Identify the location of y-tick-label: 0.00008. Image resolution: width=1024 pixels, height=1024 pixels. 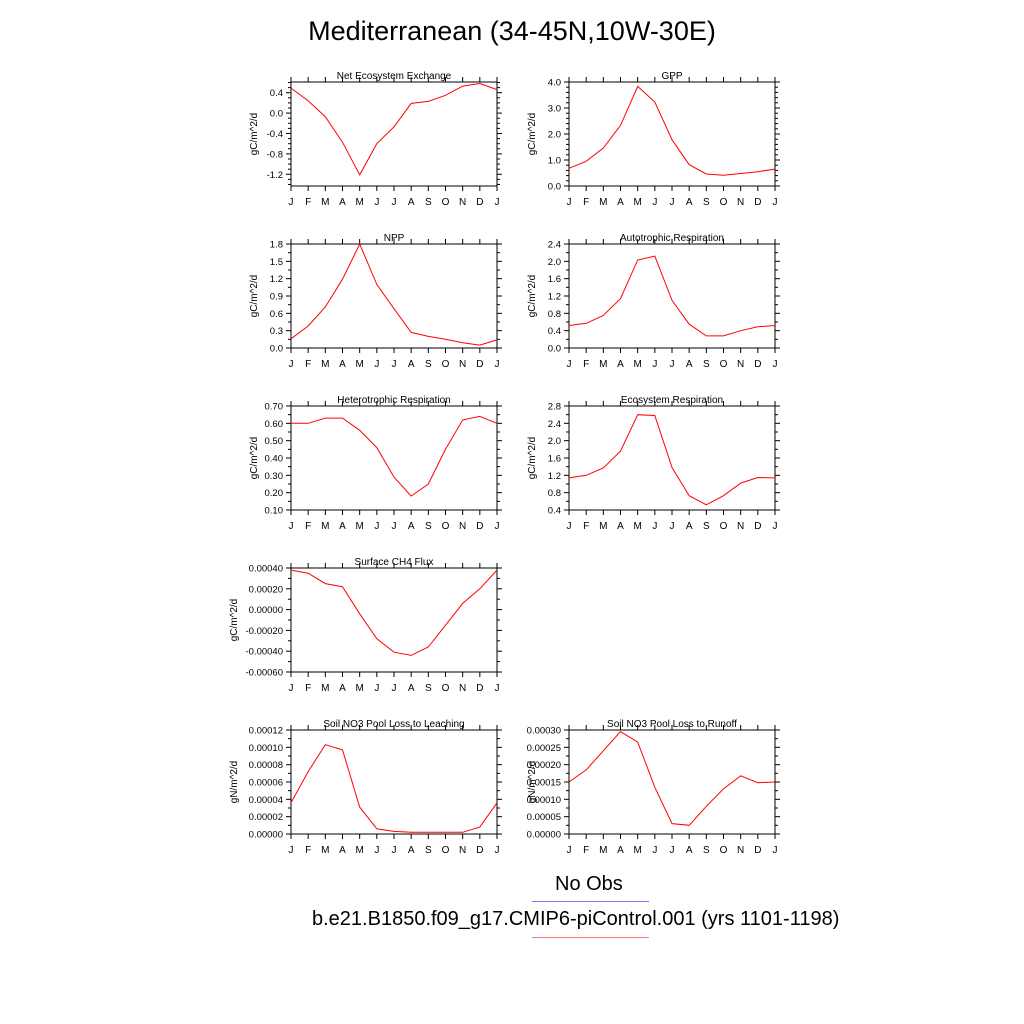
(266, 765).